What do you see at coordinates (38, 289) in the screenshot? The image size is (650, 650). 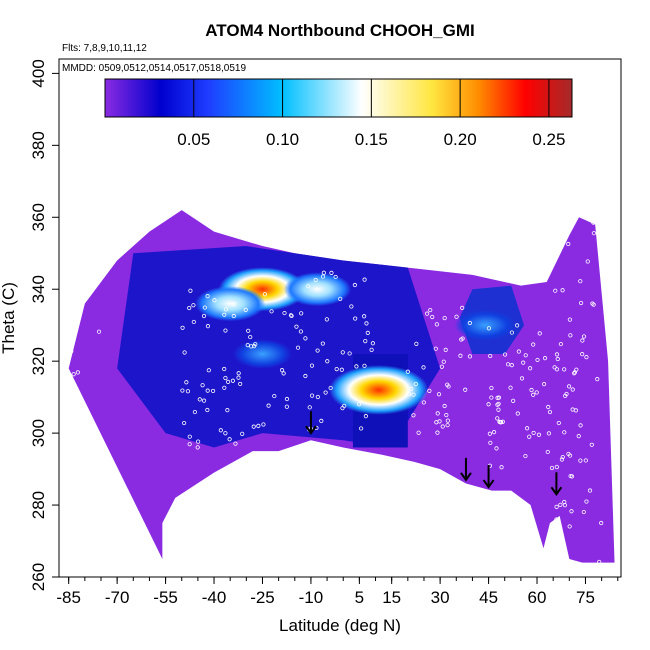 I see `y-tick-label: 340` at bounding box center [38, 289].